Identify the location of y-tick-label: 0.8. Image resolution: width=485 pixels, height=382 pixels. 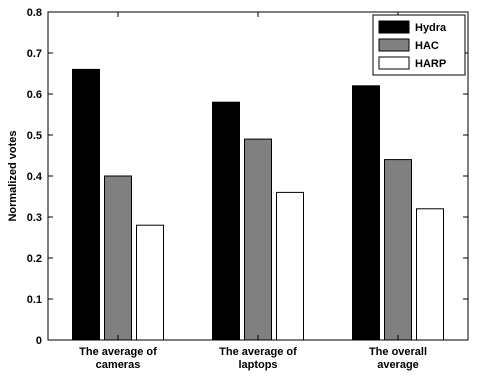
(34, 13).